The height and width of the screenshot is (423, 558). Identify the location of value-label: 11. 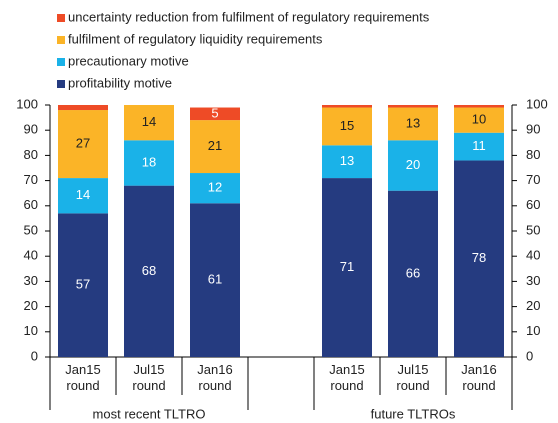
(479, 145).